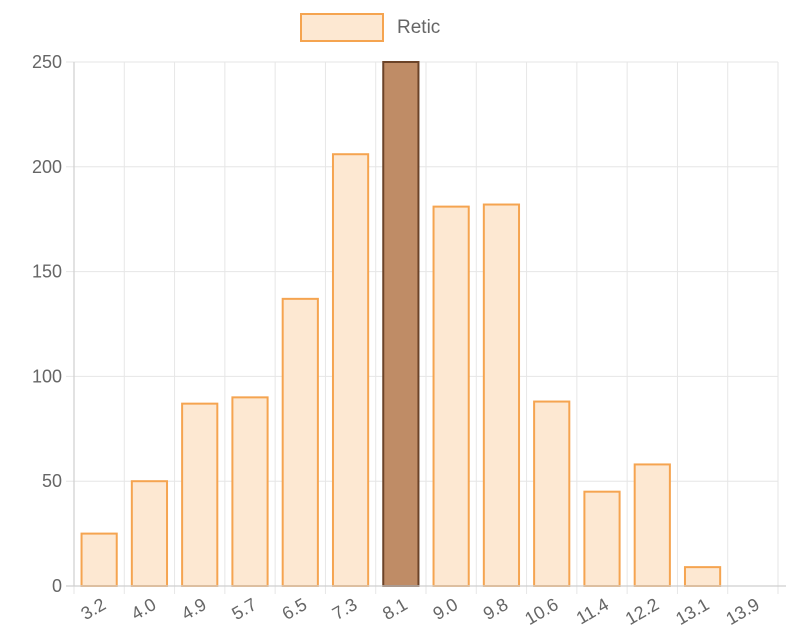 The width and height of the screenshot is (795, 631). Describe the element at coordinates (501, 395) in the screenshot. I see `bar-9.8` at that location.